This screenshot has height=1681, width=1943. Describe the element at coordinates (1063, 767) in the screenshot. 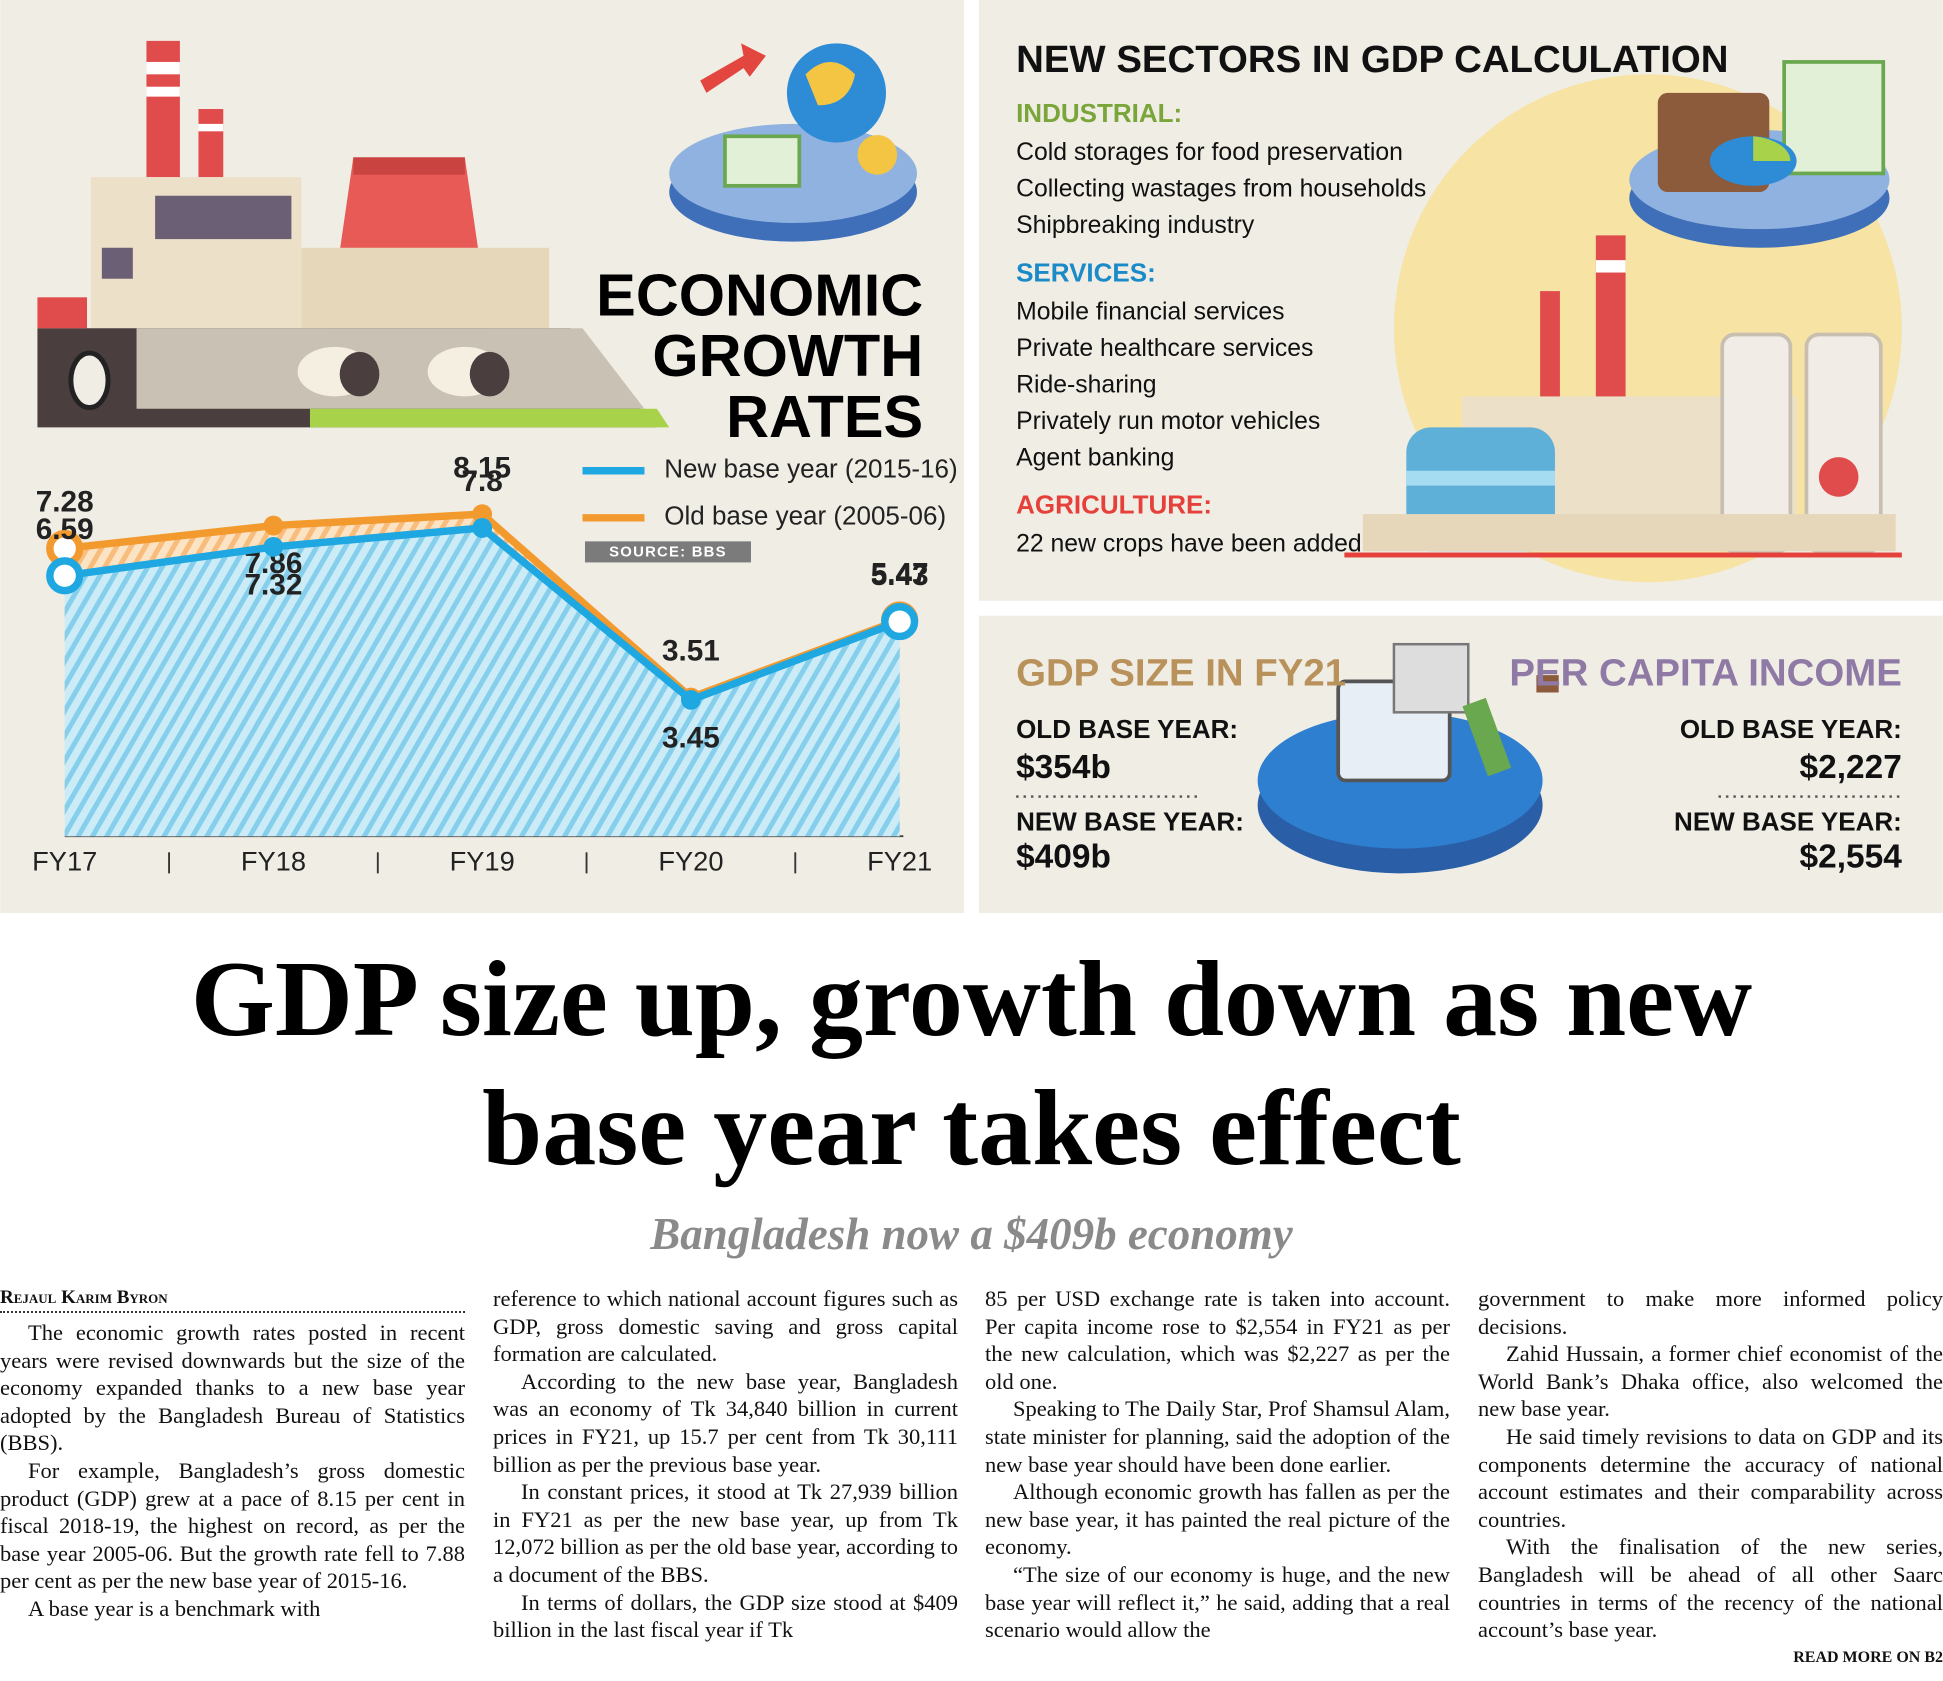

I see `old-value: $354b` at that location.